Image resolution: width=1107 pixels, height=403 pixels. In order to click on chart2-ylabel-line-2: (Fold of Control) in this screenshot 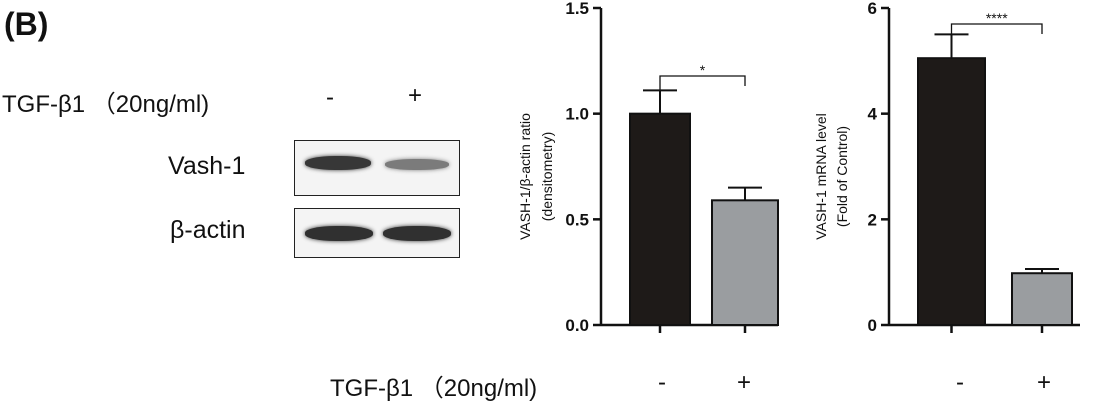, I will do `click(842, 176)`.